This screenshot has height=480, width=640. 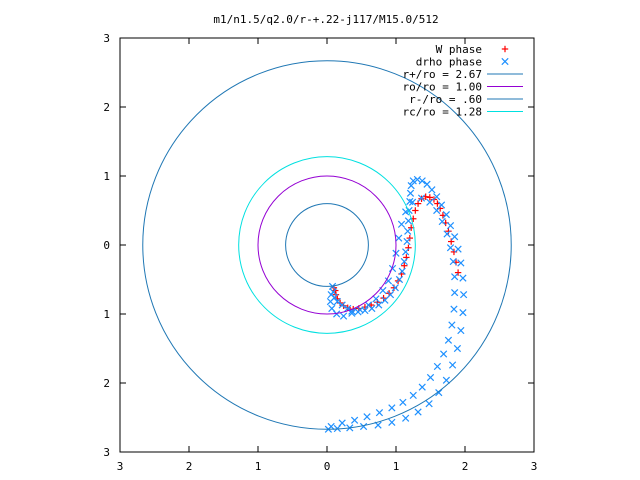 What do you see at coordinates (106, 245) in the screenshot?
I see `y-tick-label: 0` at bounding box center [106, 245].